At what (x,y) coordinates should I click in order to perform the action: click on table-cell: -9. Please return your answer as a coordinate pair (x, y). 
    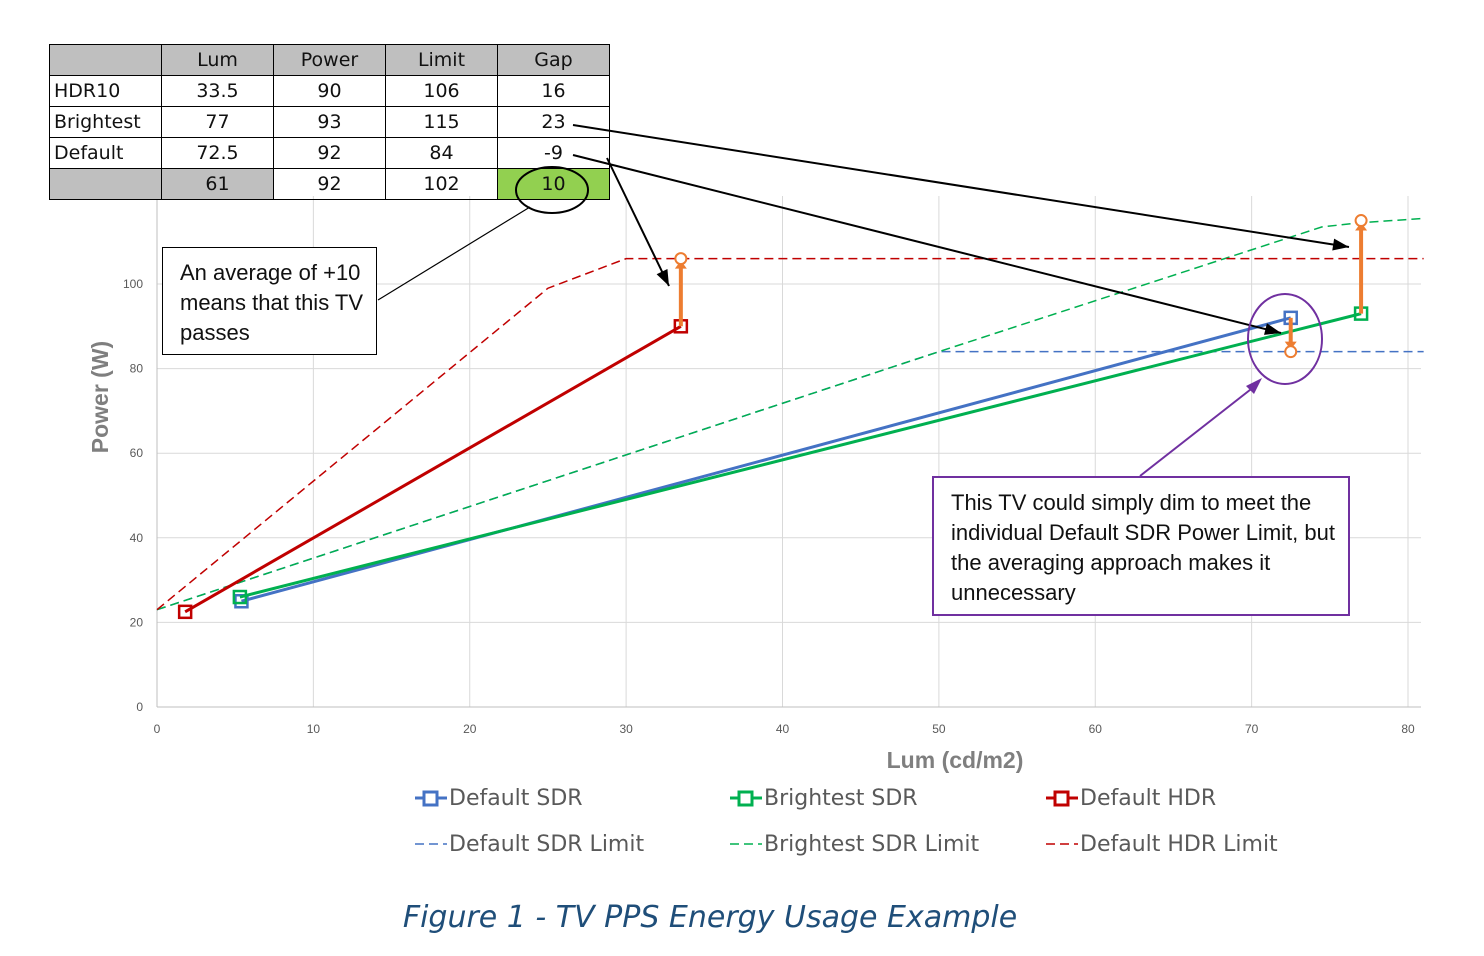
    Looking at the image, I should click on (553, 153).